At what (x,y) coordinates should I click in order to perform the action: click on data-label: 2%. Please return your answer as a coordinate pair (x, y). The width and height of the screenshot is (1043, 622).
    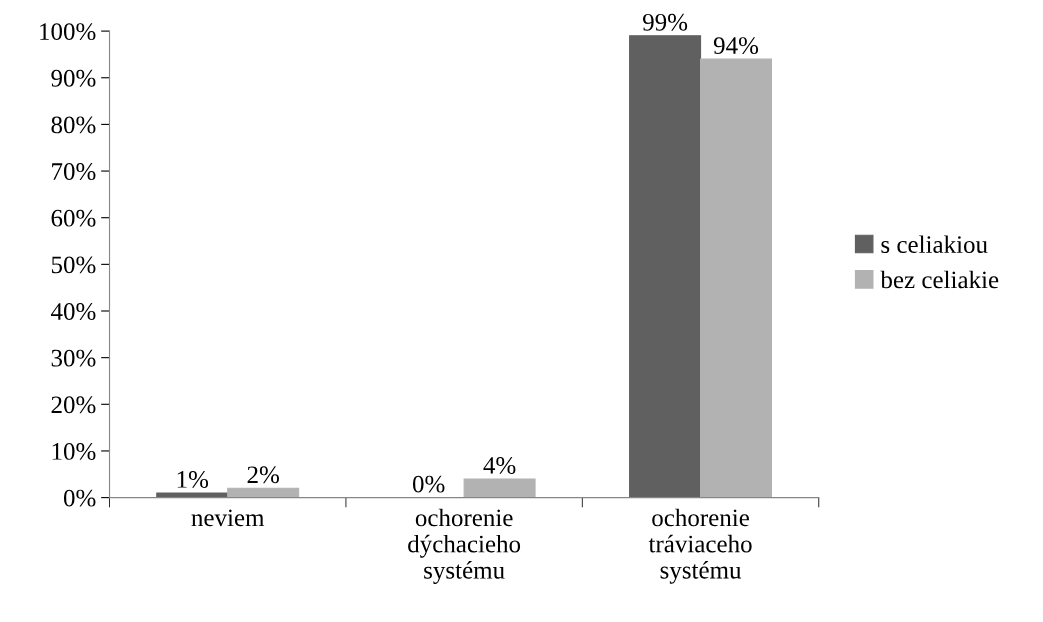
    Looking at the image, I should click on (263, 475).